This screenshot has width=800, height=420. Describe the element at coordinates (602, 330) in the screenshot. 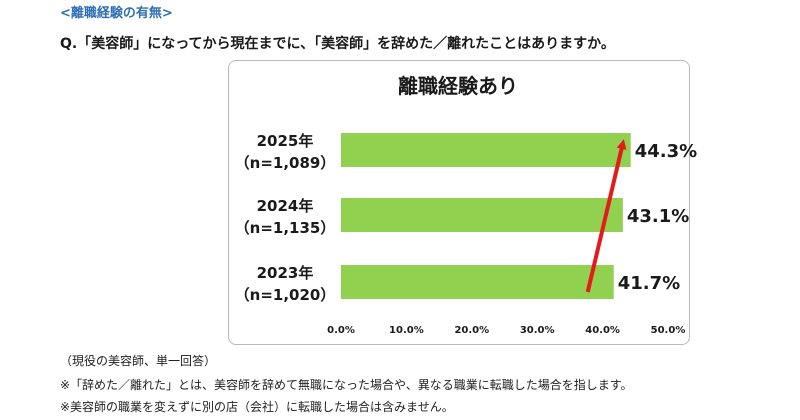

I see `x-tick-label: 40.0%` at that location.